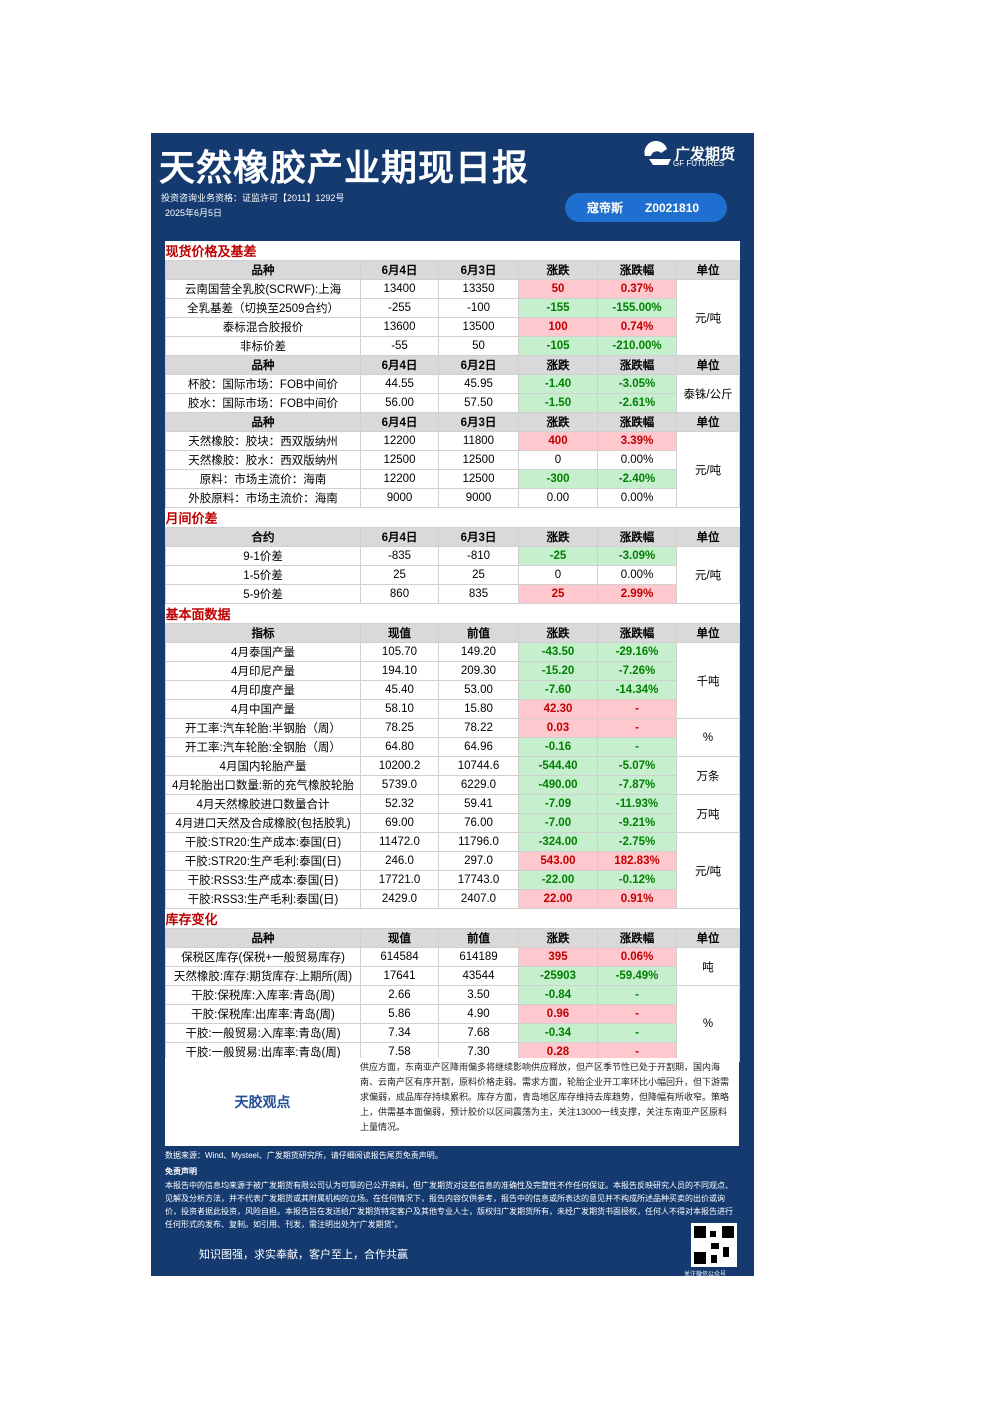 Image resolution: width=992 pixels, height=1403 pixels. What do you see at coordinates (478, 289) in the screenshot?
I see `cell: 13350` at bounding box center [478, 289].